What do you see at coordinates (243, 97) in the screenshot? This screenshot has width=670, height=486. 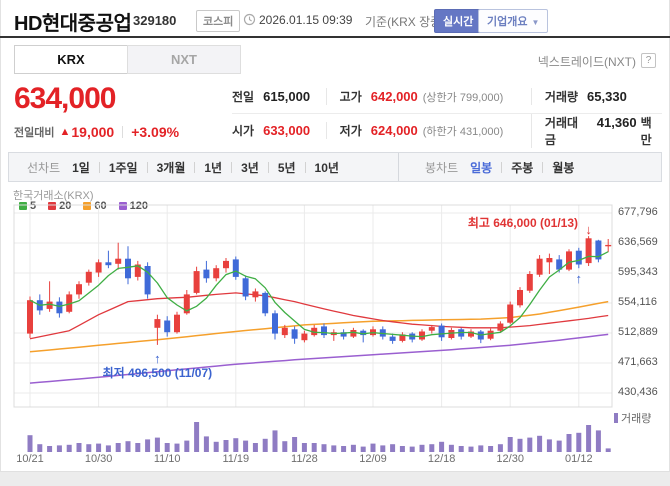 I see `quote-field-label: 전일` at bounding box center [243, 97].